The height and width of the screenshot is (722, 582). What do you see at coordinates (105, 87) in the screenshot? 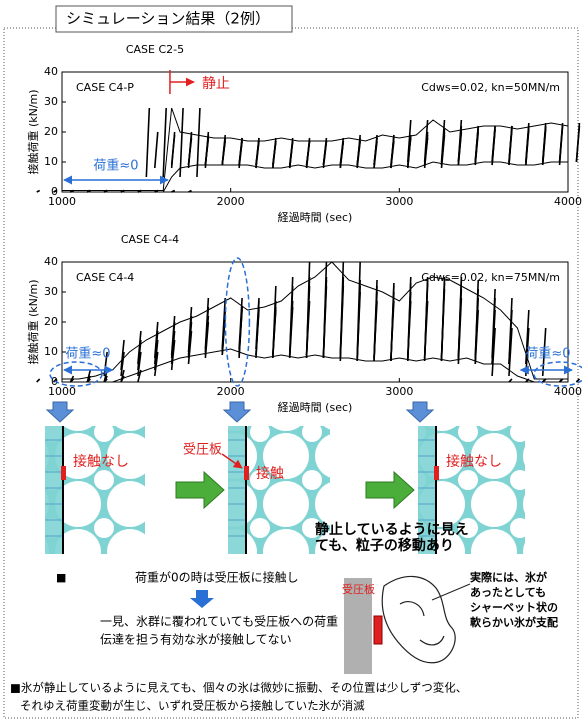
I see `case-label: CASE C4-P` at bounding box center [105, 87].